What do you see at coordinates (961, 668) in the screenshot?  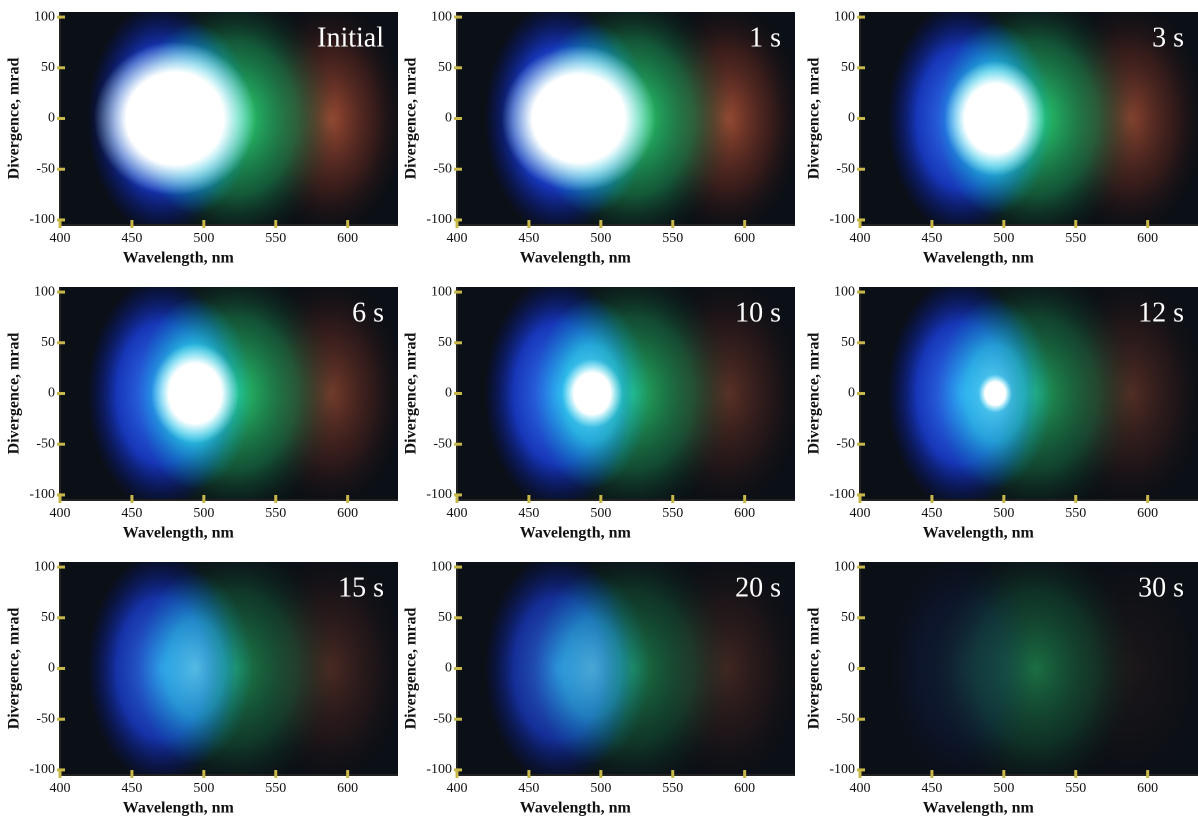 I see `blue-glow` at bounding box center [961, 668].